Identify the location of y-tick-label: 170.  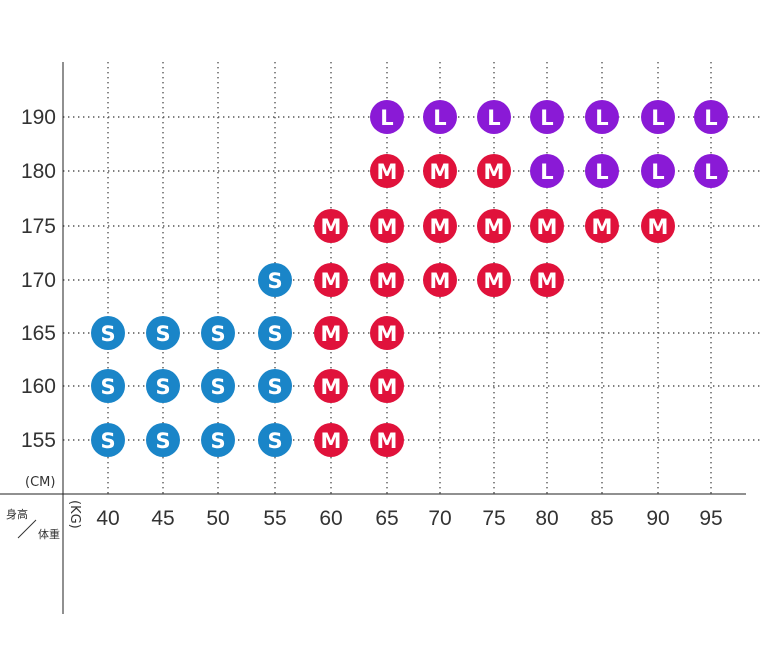
(38, 280).